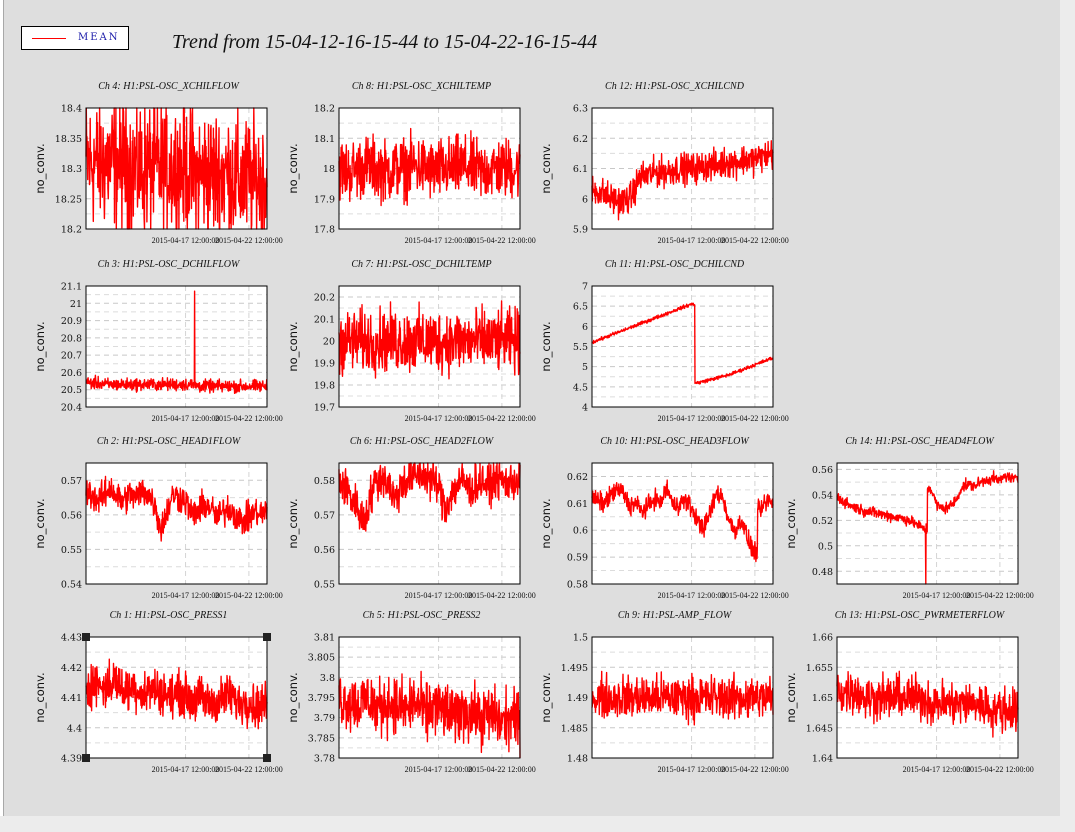 The height and width of the screenshot is (832, 1075). What do you see at coordinates (71, 698) in the screenshot?
I see `y-tick-label: 4.41` at bounding box center [71, 698].